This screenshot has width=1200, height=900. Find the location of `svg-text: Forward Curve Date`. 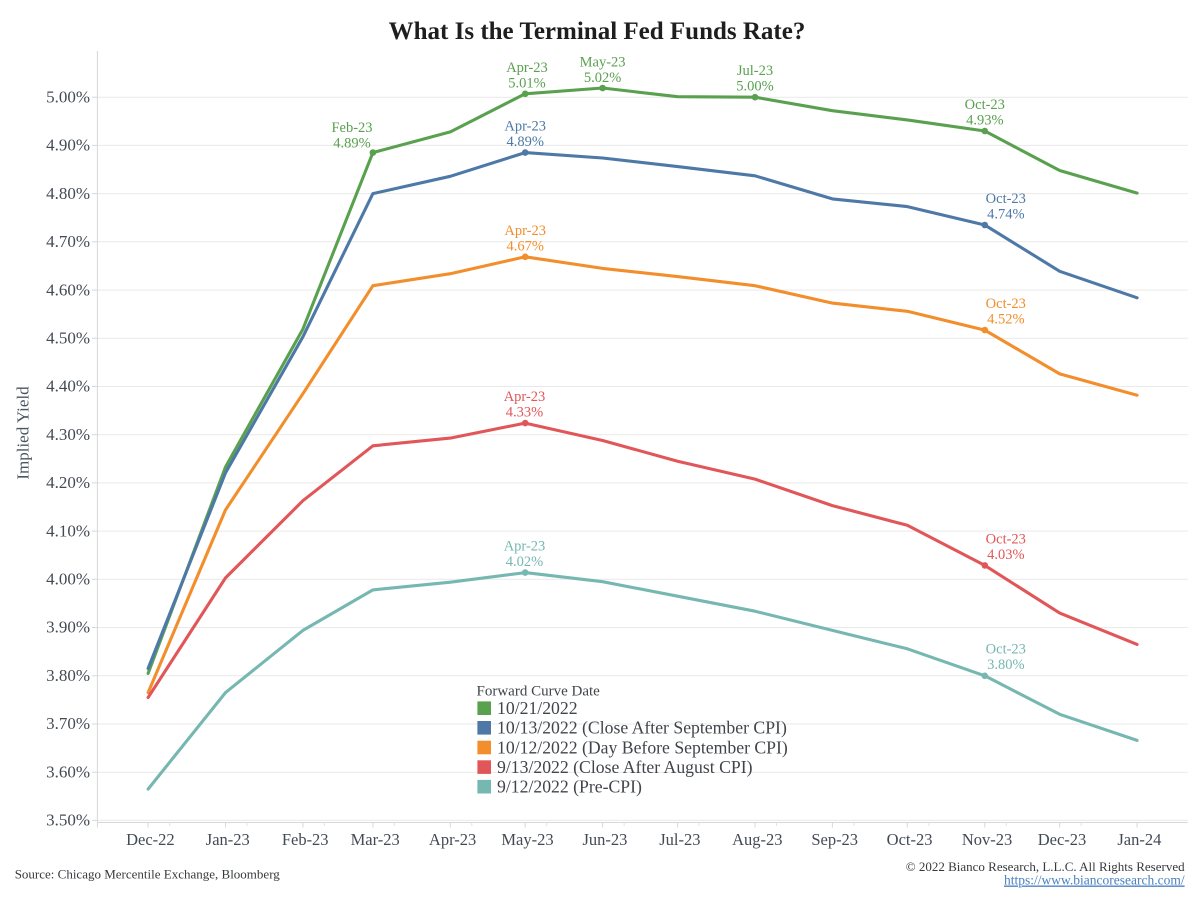

svg-text: Forward Curve Date is located at coordinates (539, 692).